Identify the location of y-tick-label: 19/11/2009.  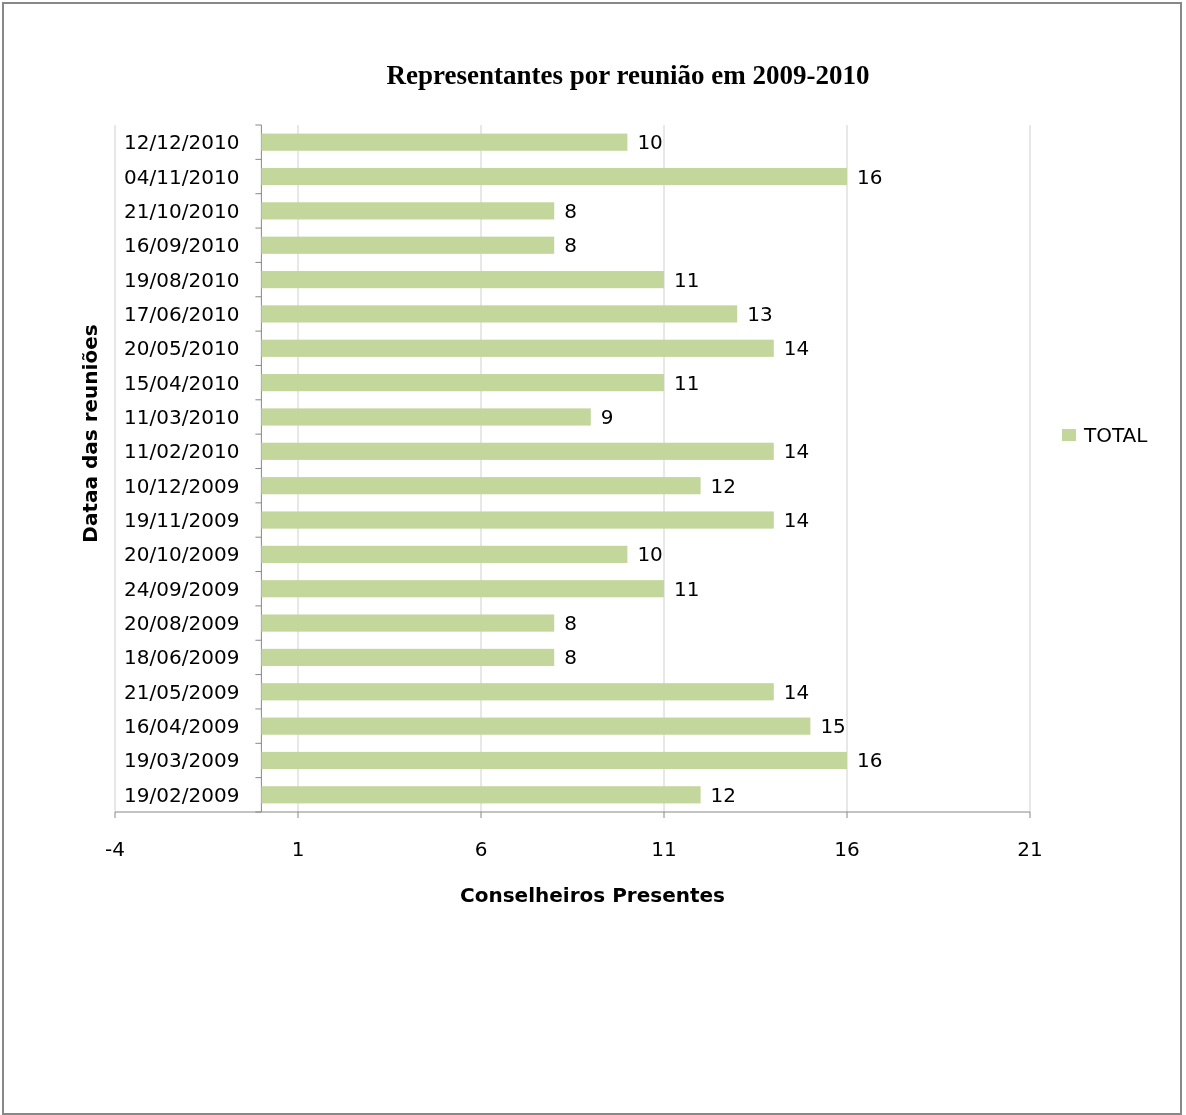
(182, 520).